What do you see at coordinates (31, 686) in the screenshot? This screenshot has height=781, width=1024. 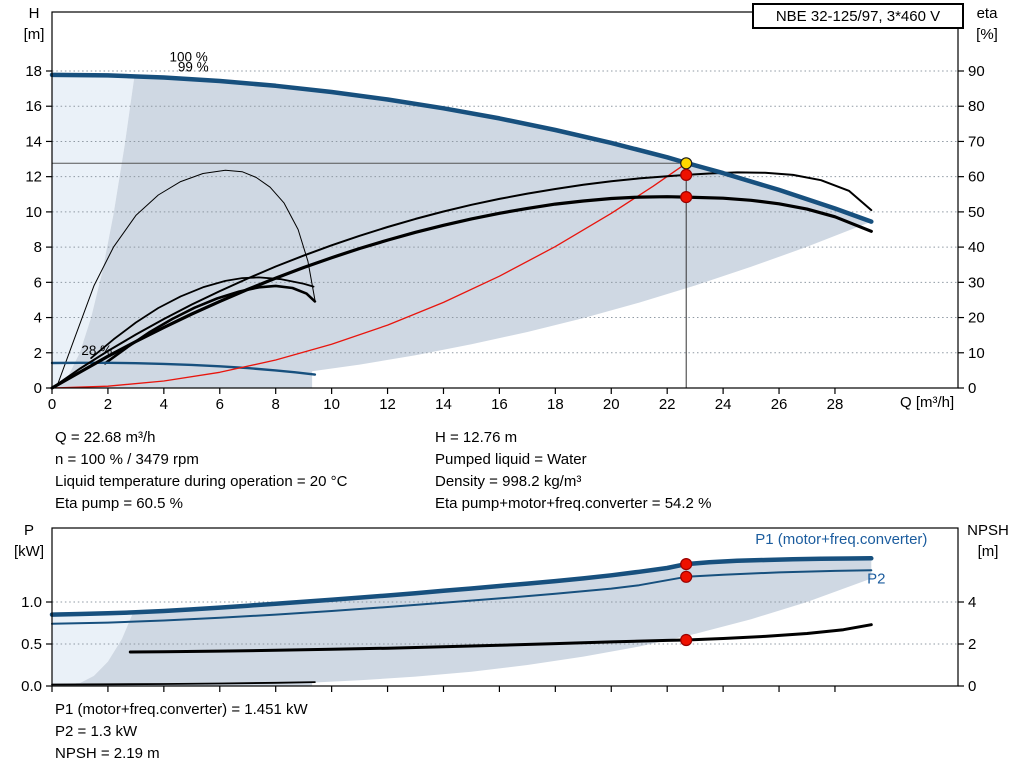 I see `chart-text: 0.0` at bounding box center [31, 686].